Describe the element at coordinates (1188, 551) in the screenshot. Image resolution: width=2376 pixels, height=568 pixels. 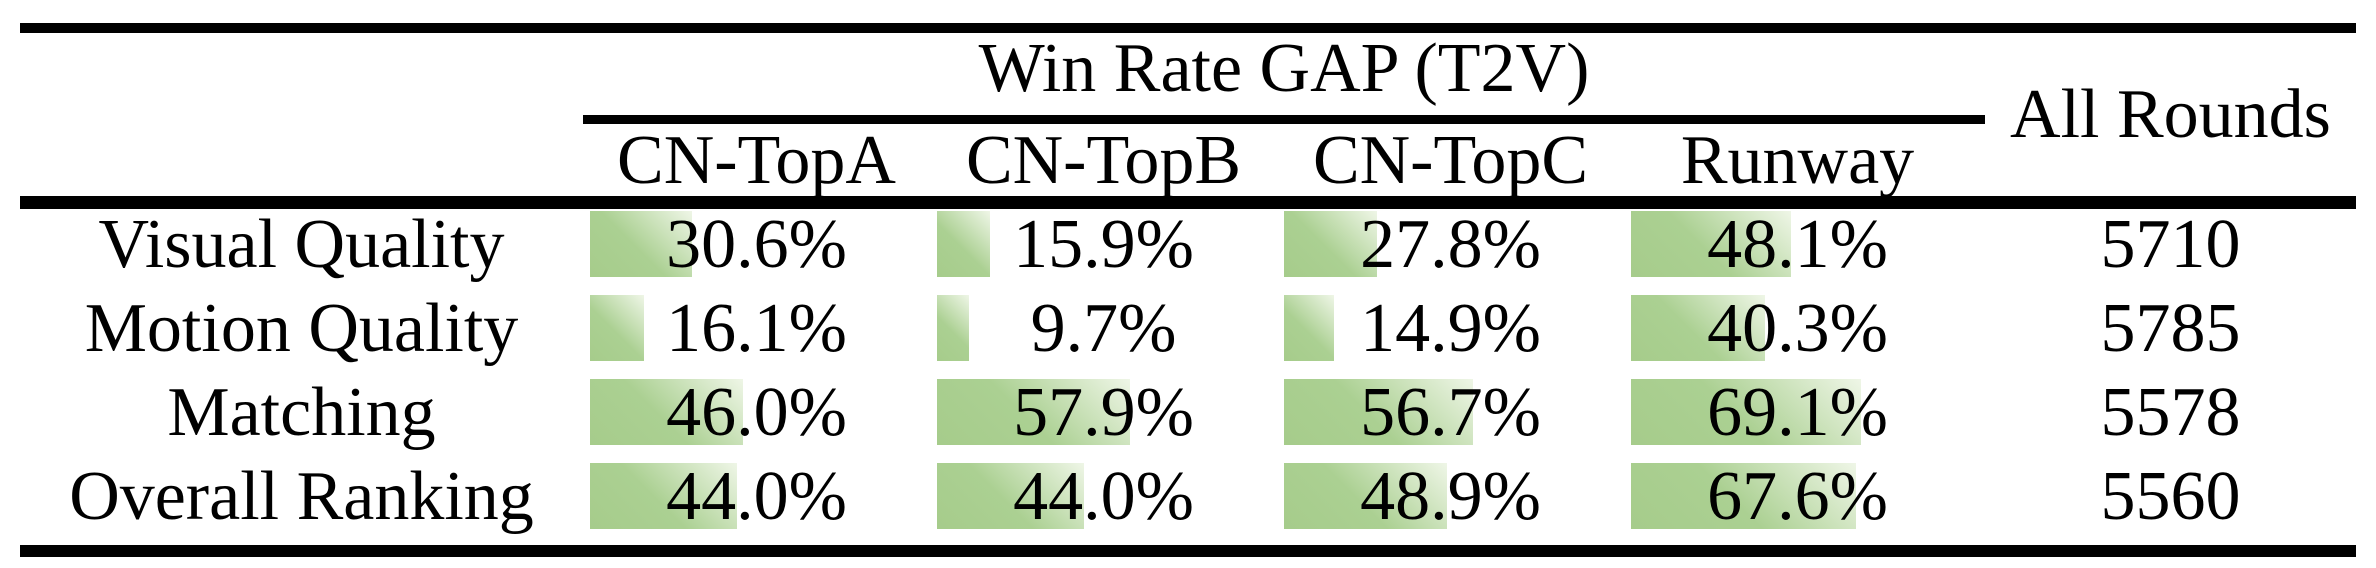
I see `rule-bottom` at that location.